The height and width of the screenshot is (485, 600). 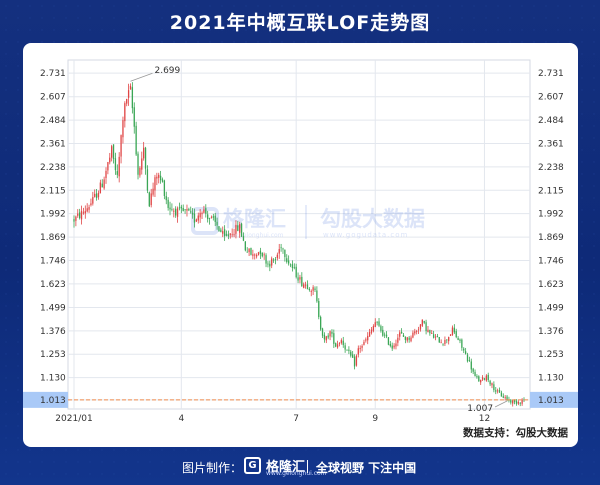 I want to click on y-tick-label-right: 2.115, so click(x=551, y=191).